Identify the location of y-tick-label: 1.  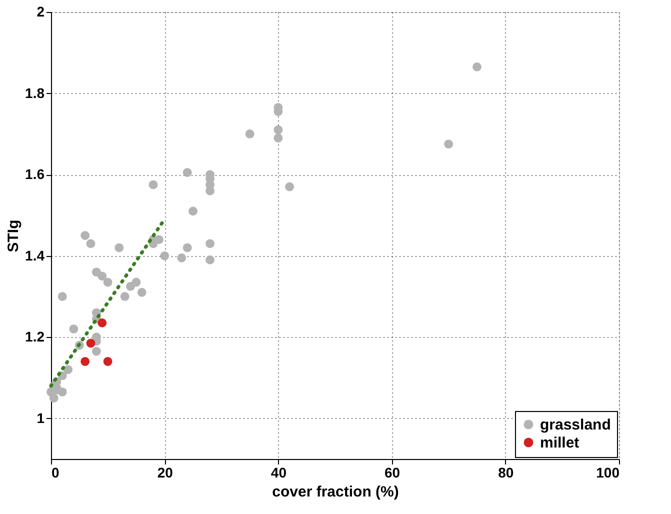
(40, 418).